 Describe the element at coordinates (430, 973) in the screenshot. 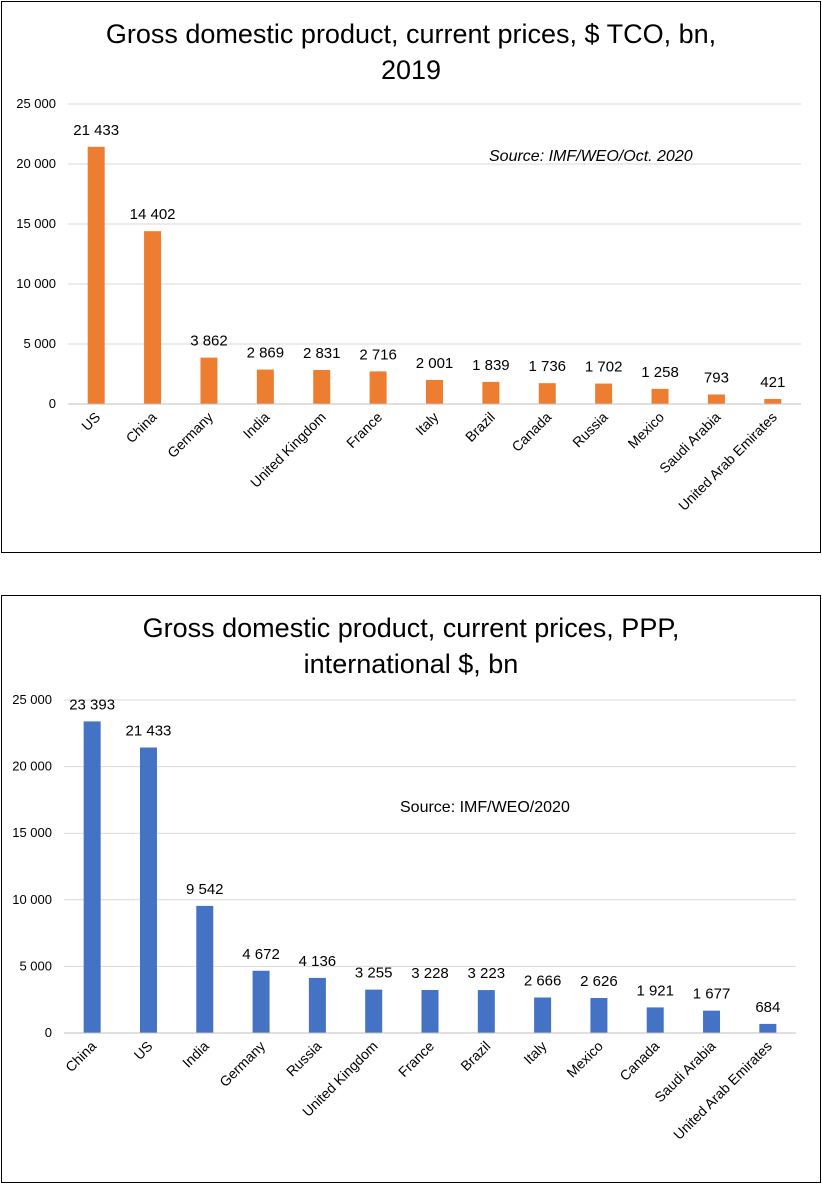

I see `data-label: 3 228` at that location.